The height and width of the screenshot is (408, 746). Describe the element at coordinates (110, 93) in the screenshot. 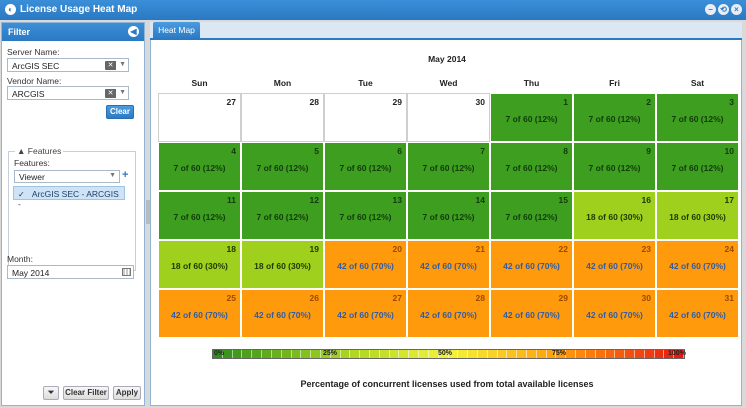

I see `clear-vendor-icon: ✕` at that location.